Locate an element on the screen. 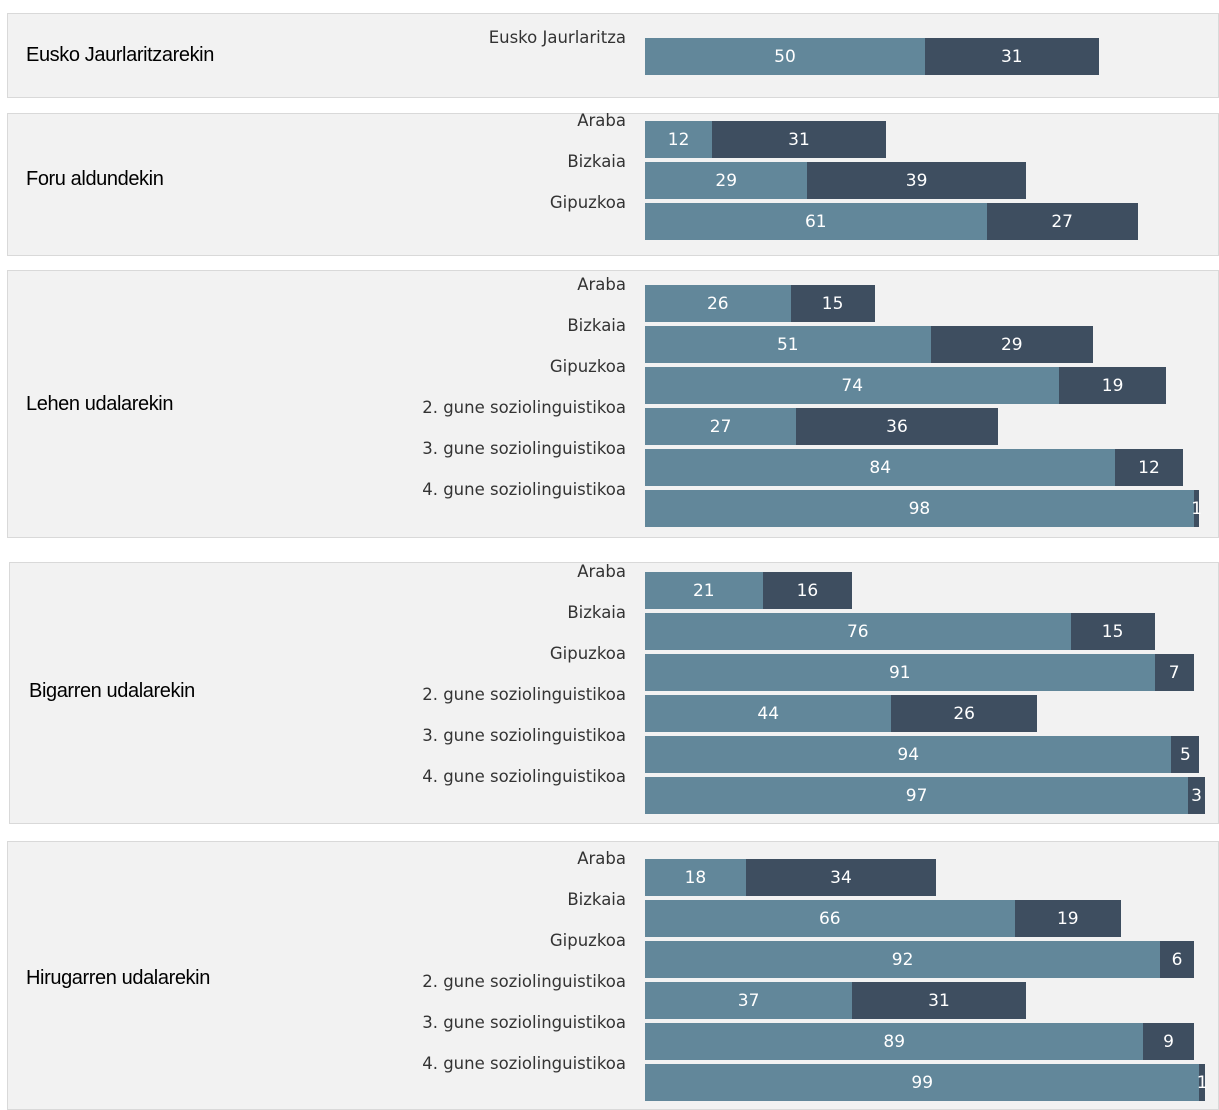 The width and height of the screenshot is (1219, 1110). bar-segment: 21 is located at coordinates (704, 590).